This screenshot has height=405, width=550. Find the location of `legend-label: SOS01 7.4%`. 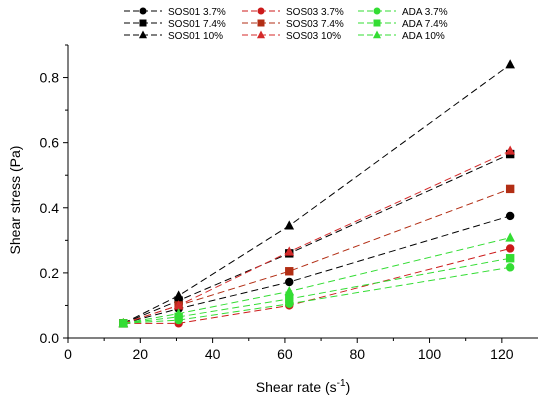

legend-label: SOS01 7.4% is located at coordinates (197, 24).